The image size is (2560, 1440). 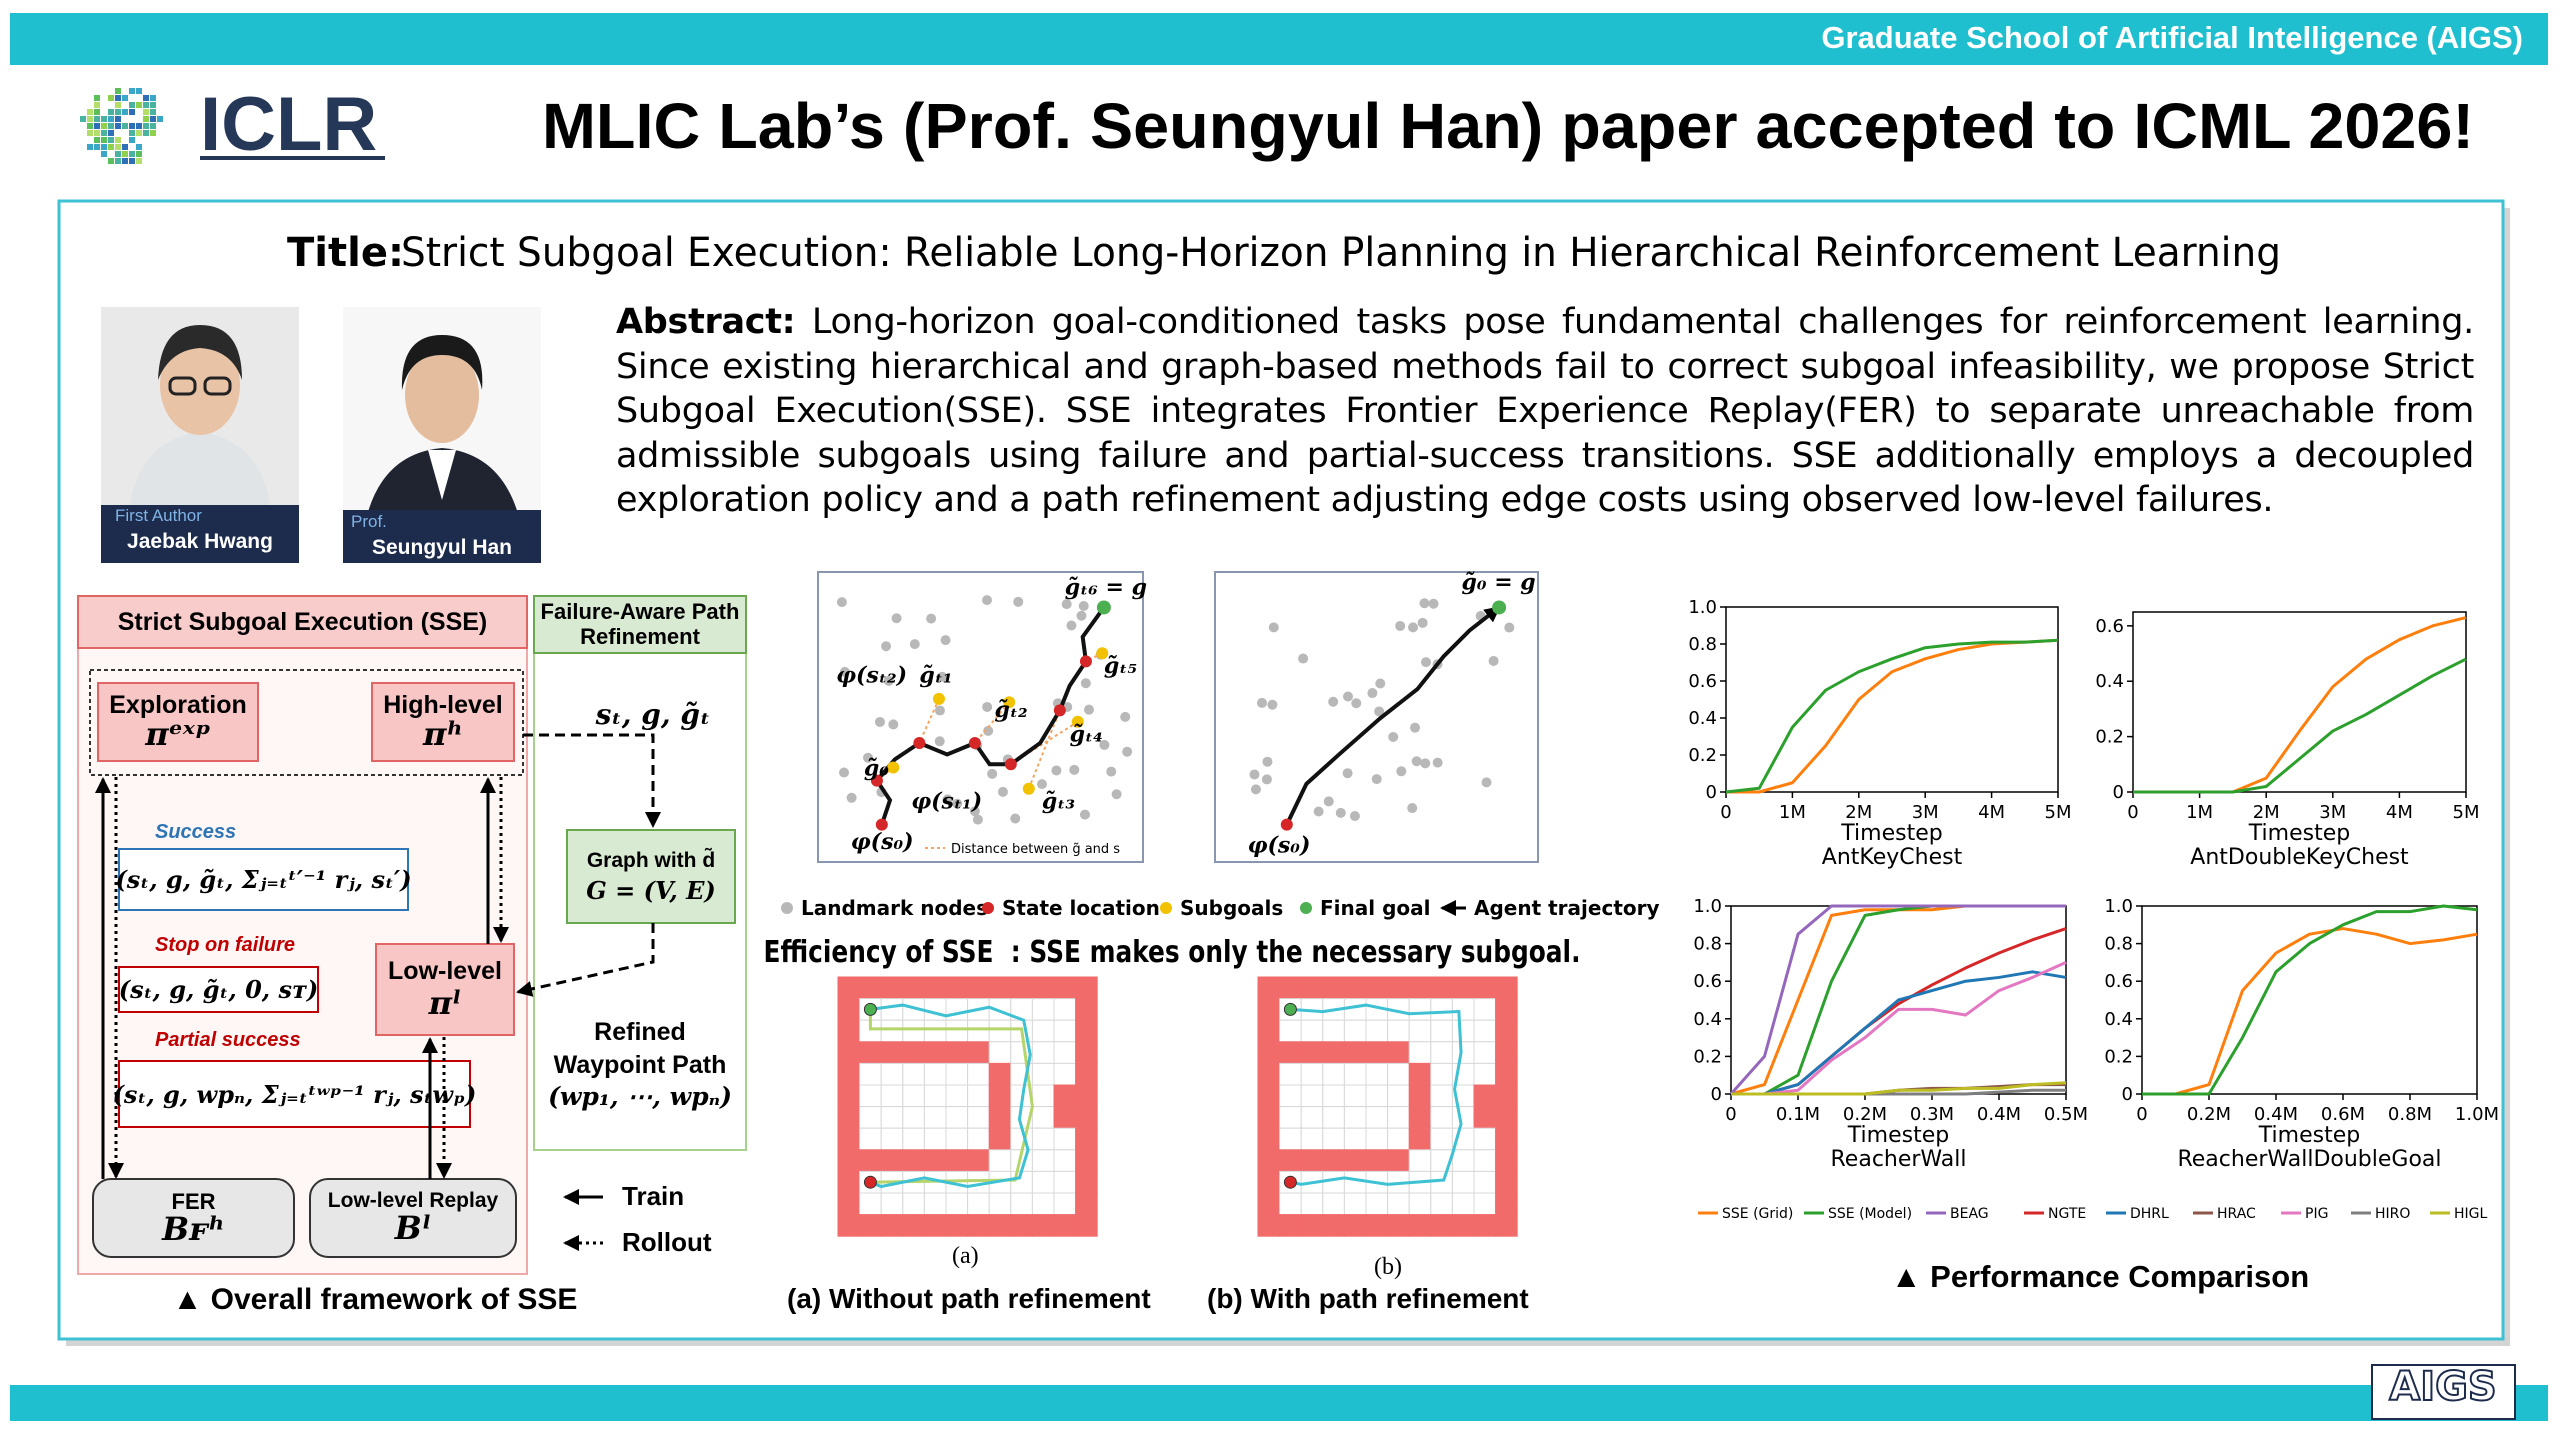 What do you see at coordinates (1028, 788) in the screenshot?
I see `subgoal` at bounding box center [1028, 788].